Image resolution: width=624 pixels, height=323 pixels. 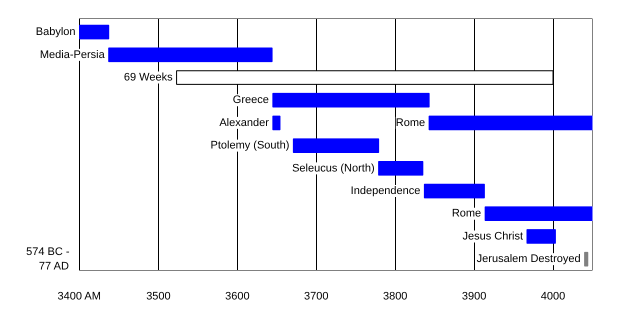 What do you see at coordinates (493, 236) in the screenshot?
I see `y-tick-label: Jesus Christ` at bounding box center [493, 236].